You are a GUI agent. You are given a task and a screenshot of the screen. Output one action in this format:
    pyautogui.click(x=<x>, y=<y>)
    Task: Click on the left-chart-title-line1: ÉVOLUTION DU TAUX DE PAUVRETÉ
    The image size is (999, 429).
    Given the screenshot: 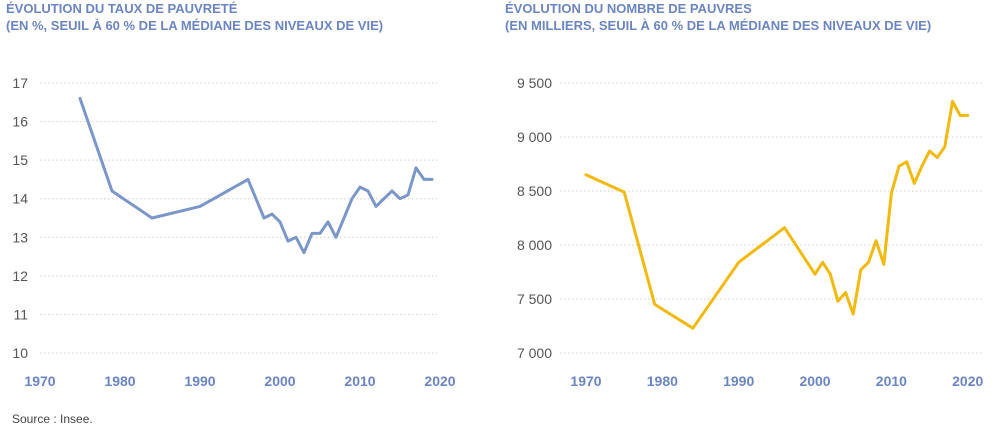 What is the action you would take?
    pyautogui.click(x=122, y=8)
    